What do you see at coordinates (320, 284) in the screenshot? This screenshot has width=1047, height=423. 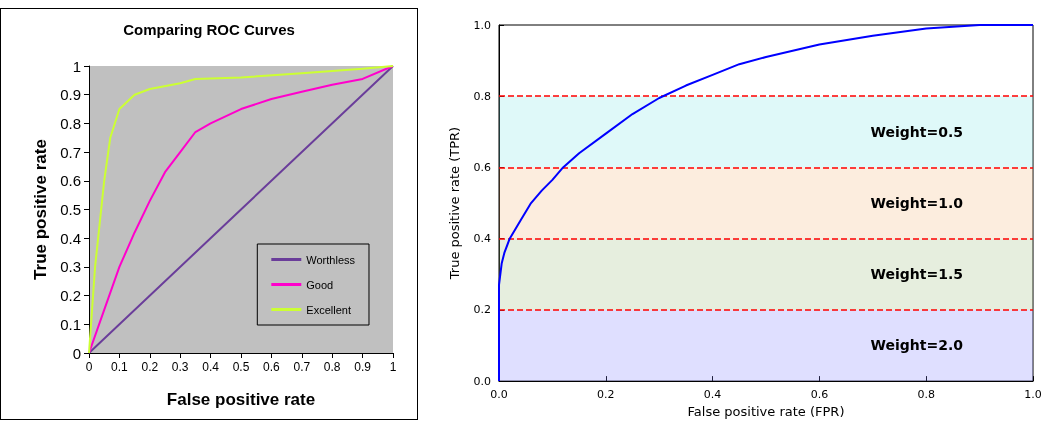 I see `legend-label: Good` at bounding box center [320, 284].